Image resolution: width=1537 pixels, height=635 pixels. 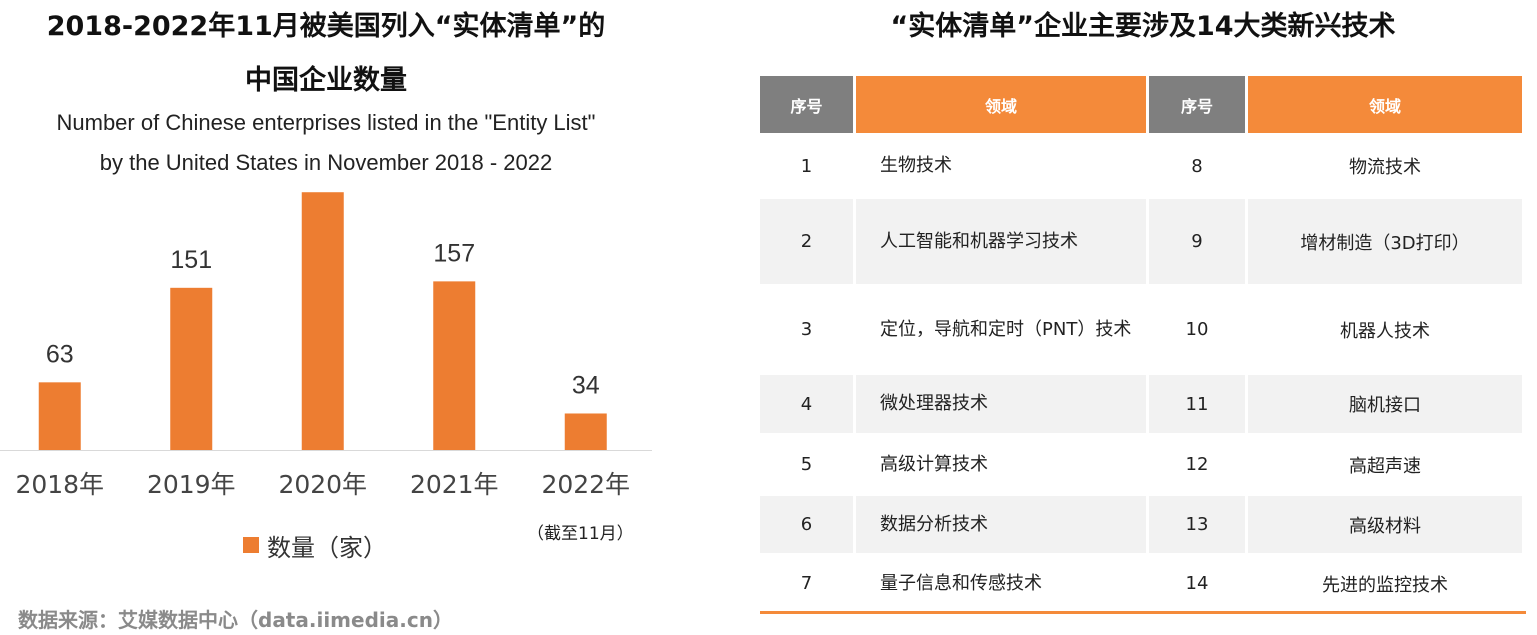 I want to click on row-no-left: 1, so click(x=806, y=166).